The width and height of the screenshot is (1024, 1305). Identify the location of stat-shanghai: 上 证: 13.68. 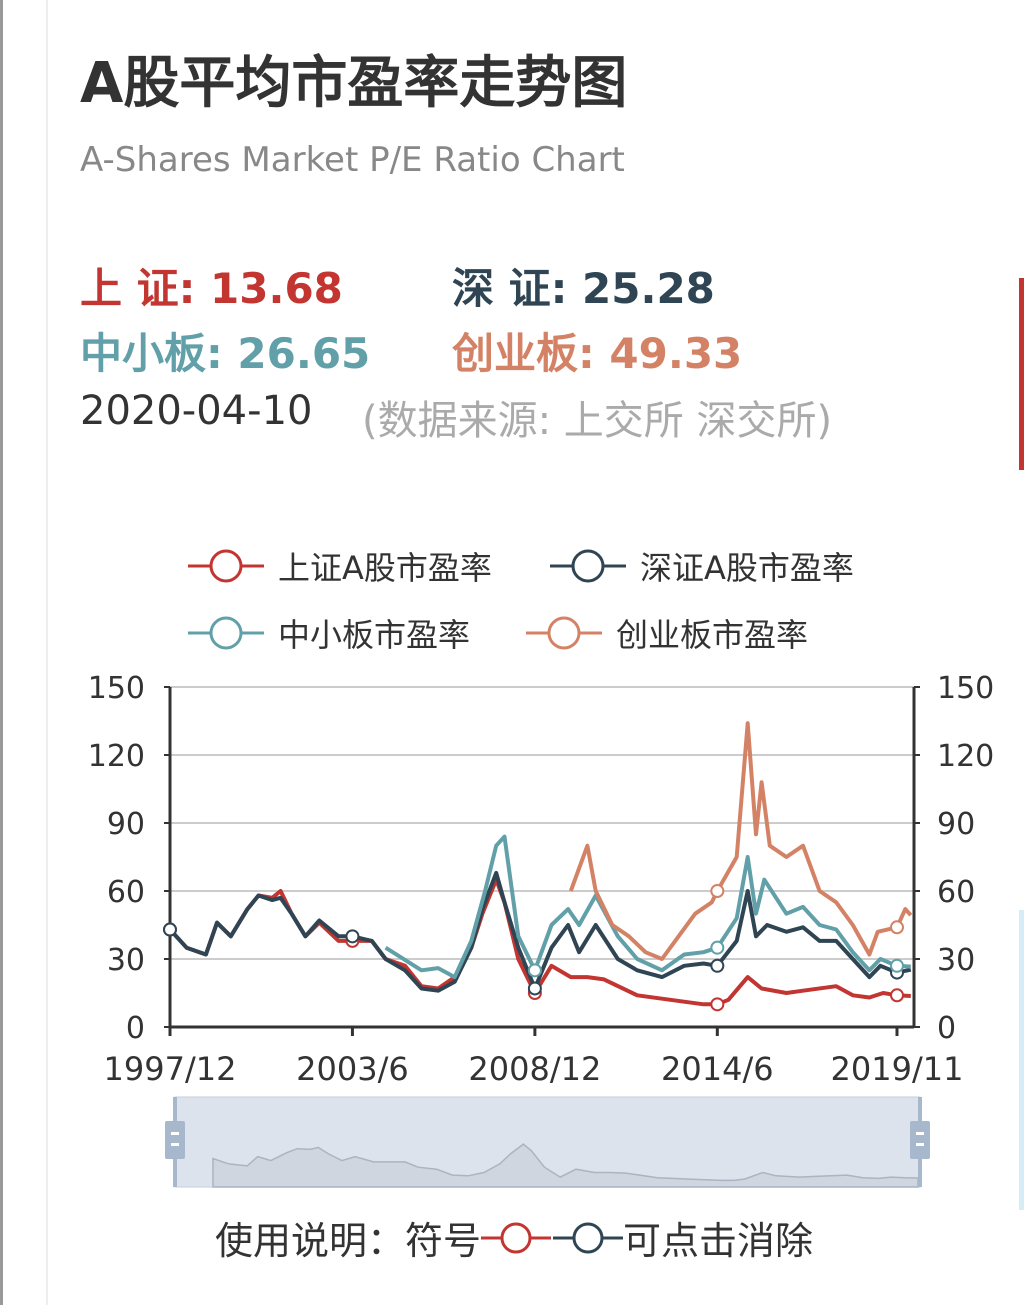
(211, 285).